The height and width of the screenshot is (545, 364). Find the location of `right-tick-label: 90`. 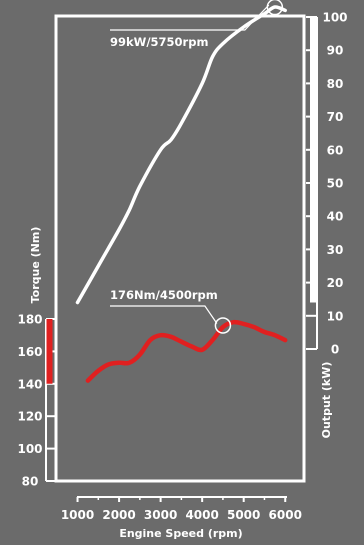

right-tick-label: 90 is located at coordinates (335, 51).